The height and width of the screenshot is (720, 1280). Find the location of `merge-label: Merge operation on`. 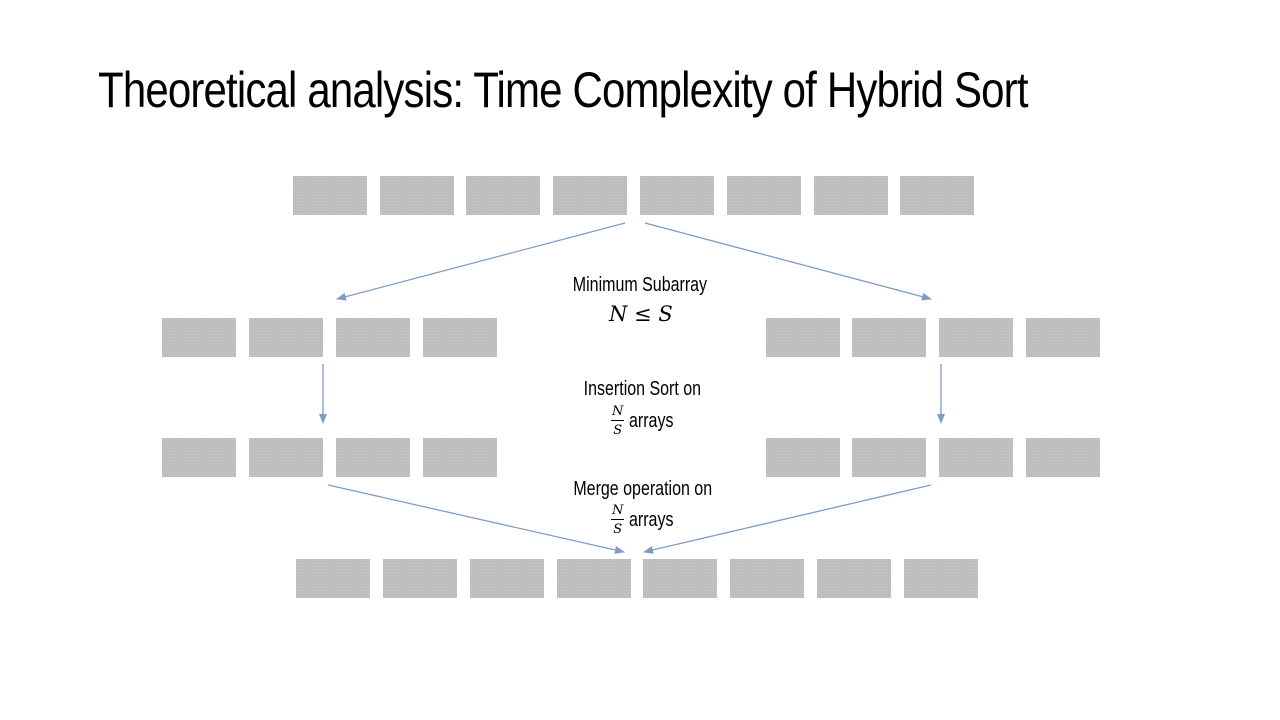

merge-label: Merge operation on is located at coordinates (643, 489).